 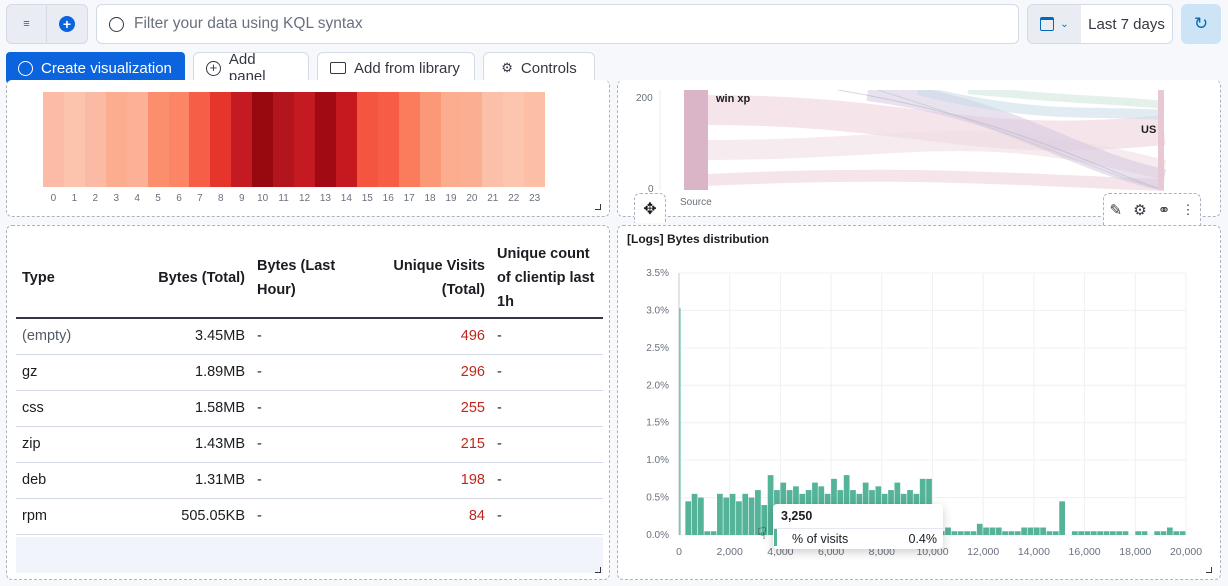 I want to click on create-visualization-button: Create visualization, so click(x=95, y=68).